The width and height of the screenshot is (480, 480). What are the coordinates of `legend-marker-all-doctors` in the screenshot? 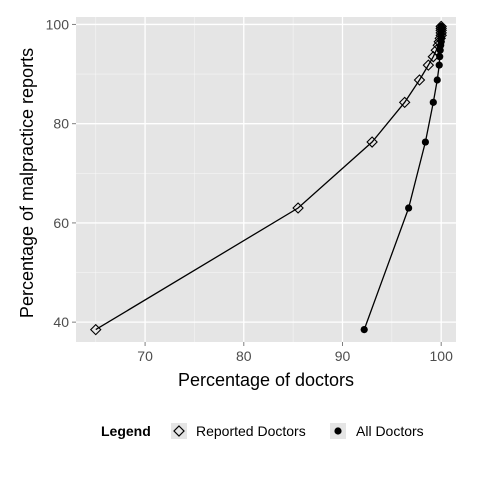 It's located at (338, 431).